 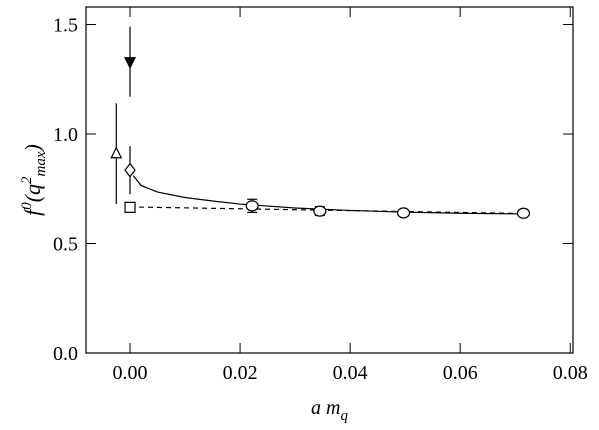 I want to click on y-tick-label: 1.5, so click(x=65, y=26).